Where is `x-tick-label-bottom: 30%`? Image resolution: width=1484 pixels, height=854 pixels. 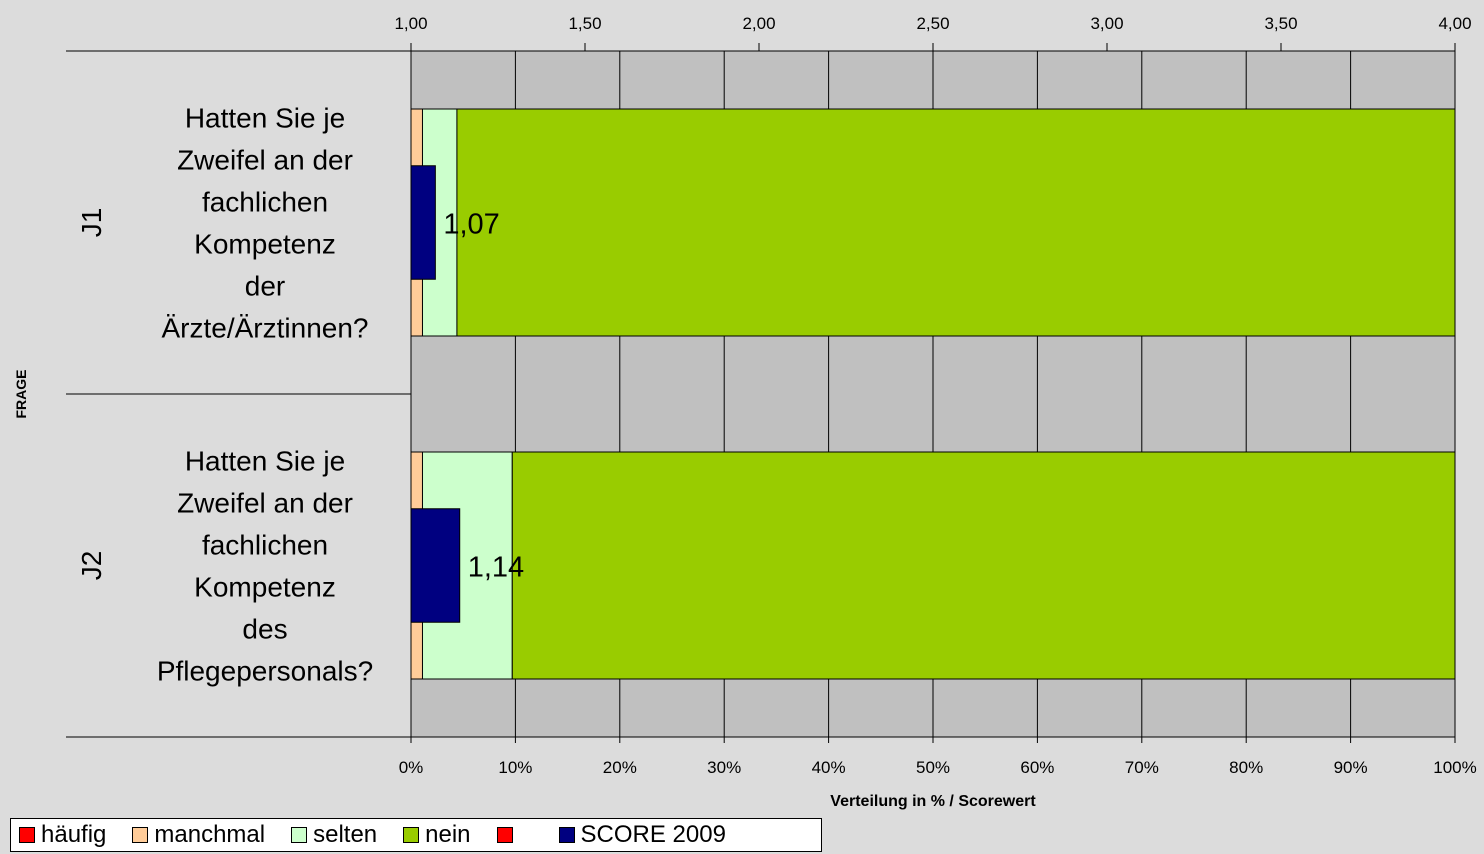
x-tick-label-bottom: 30% is located at coordinates (724, 767).